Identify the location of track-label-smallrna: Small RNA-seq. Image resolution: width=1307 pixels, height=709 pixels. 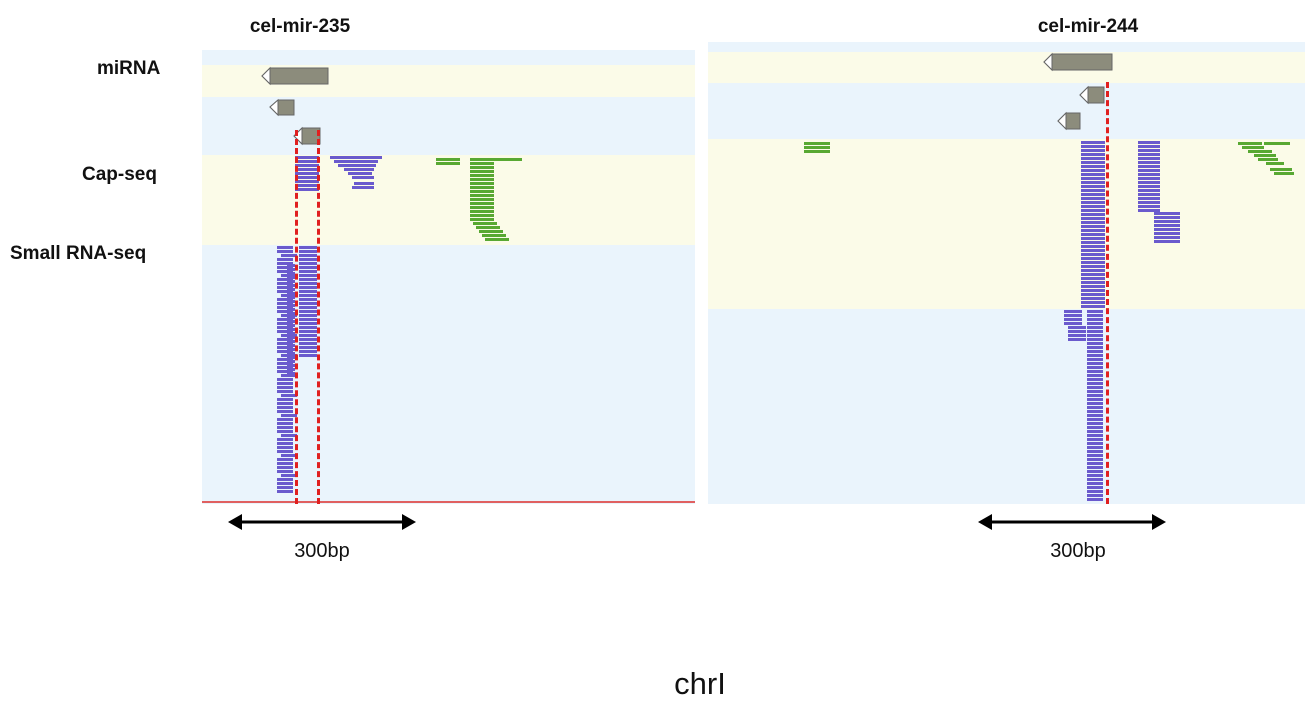
(78, 253).